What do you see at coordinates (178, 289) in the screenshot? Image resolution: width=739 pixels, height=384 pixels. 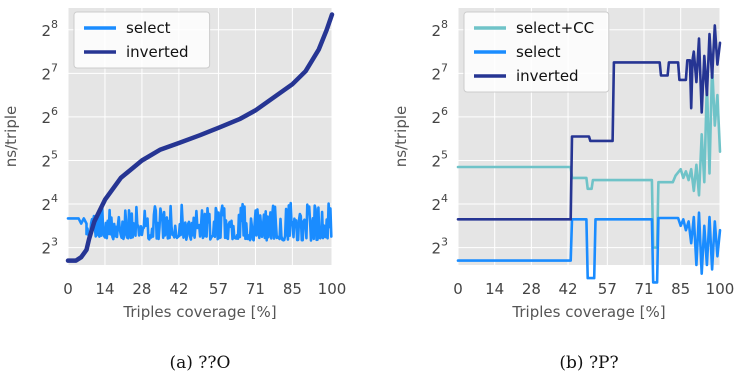 I see `panel-a-x-tick-label: 42` at bounding box center [178, 289].